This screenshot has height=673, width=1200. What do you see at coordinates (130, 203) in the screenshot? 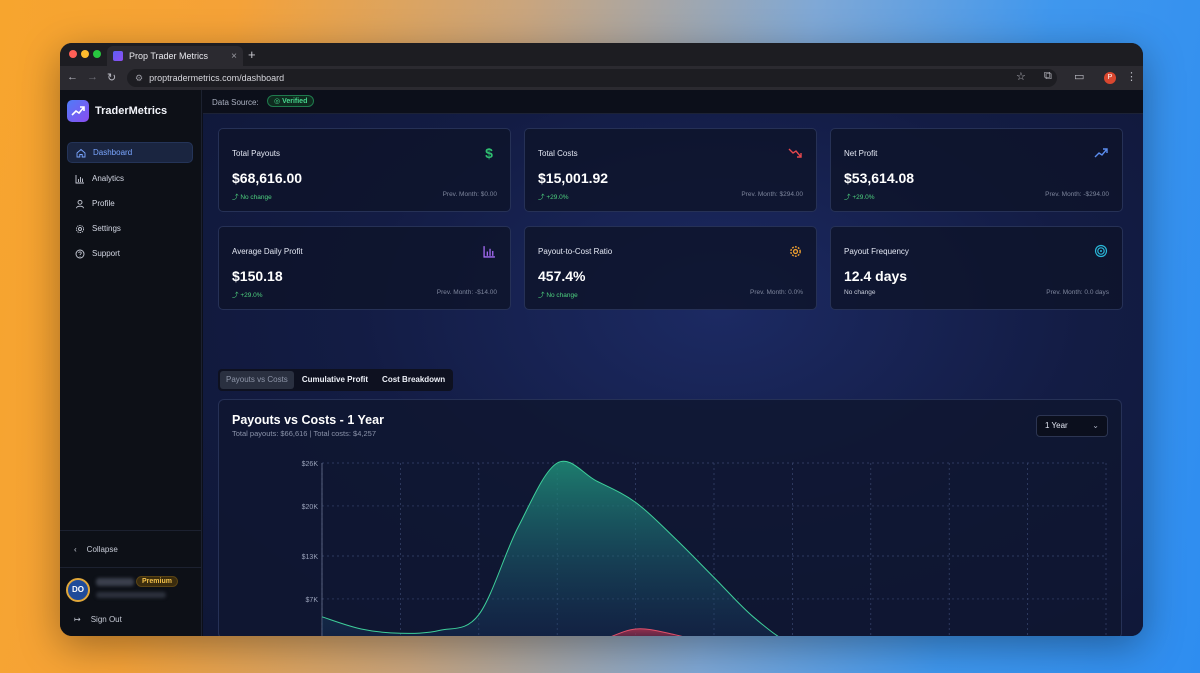
I see `sidebar-item-profile: Profile` at bounding box center [130, 203].